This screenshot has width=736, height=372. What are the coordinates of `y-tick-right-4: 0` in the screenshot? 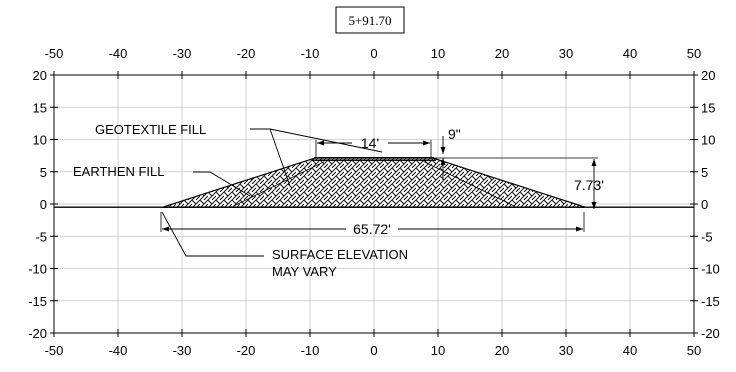 It's located at (704, 204).